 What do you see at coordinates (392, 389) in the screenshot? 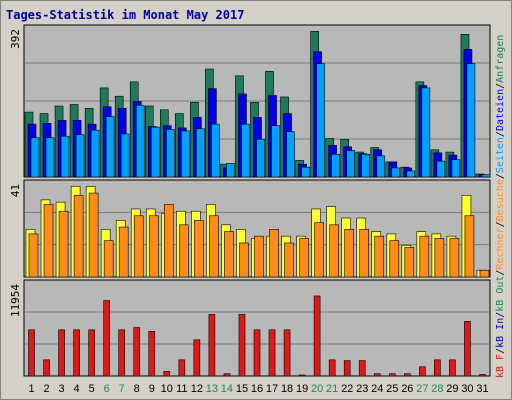
I see `x-tick-label: 25` at bounding box center [392, 389].